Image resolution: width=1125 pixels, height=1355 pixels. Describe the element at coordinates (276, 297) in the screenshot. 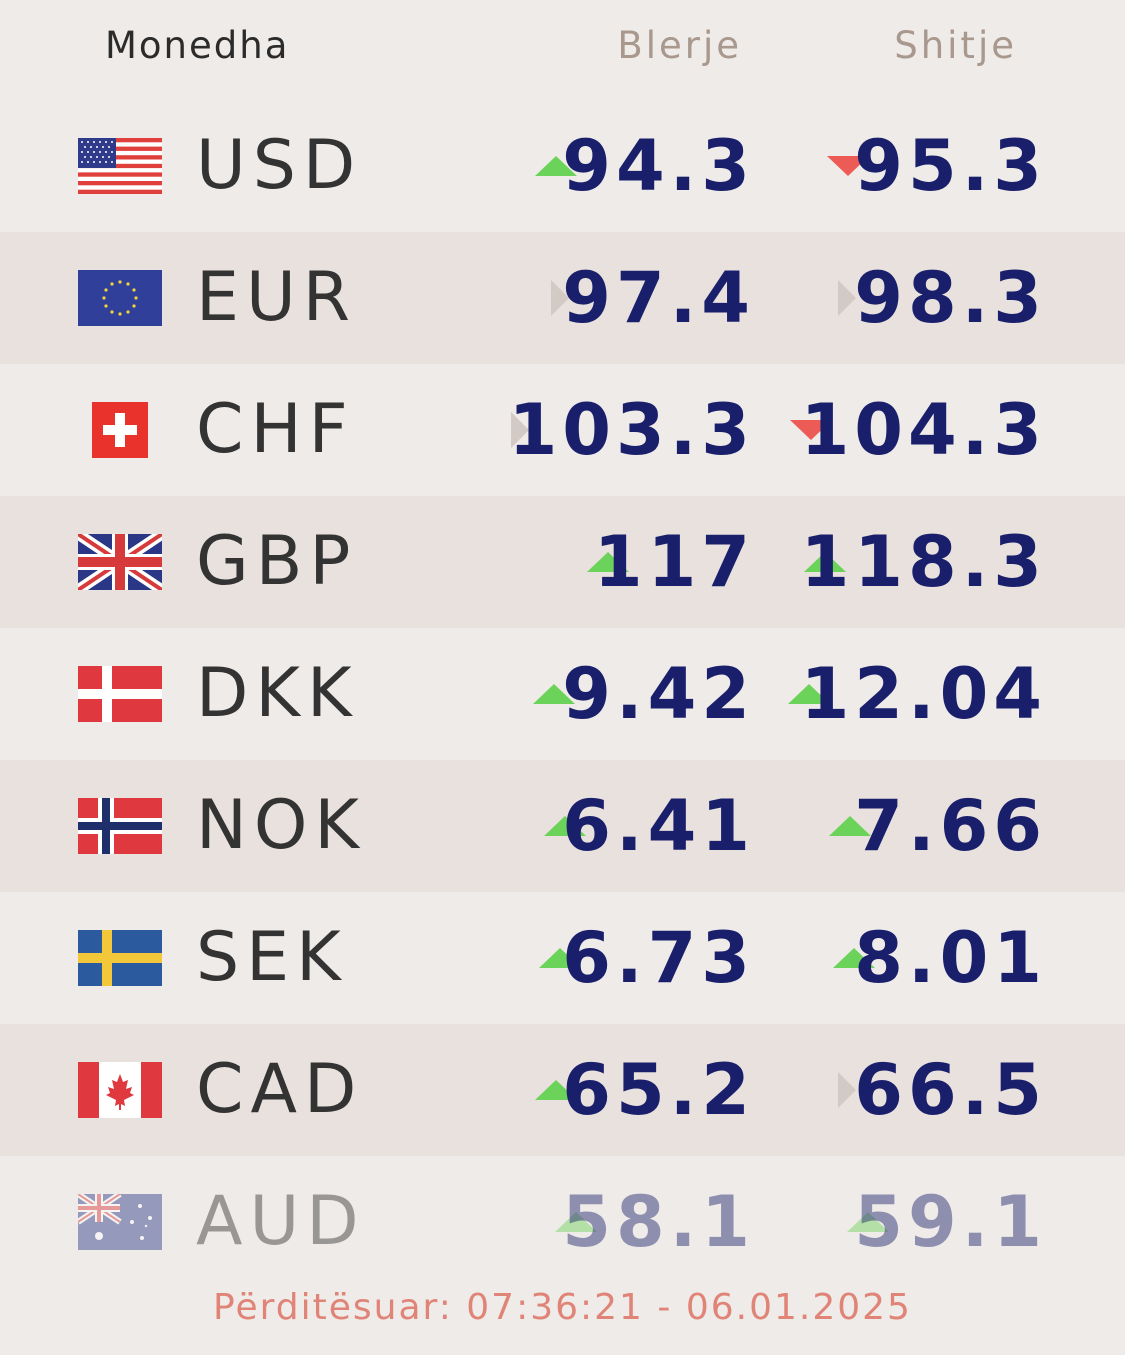

I see `currency-code: EUR` at that location.